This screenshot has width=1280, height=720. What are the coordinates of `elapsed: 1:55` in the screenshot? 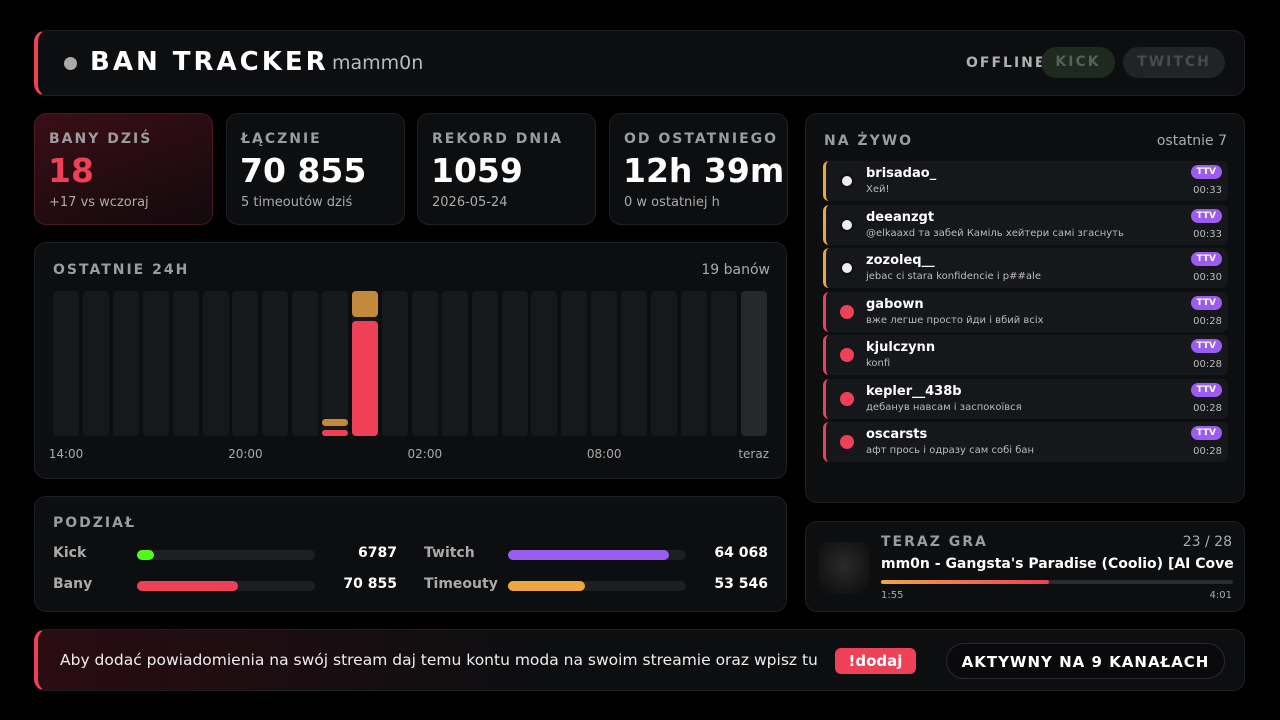 It's located at (892, 595).